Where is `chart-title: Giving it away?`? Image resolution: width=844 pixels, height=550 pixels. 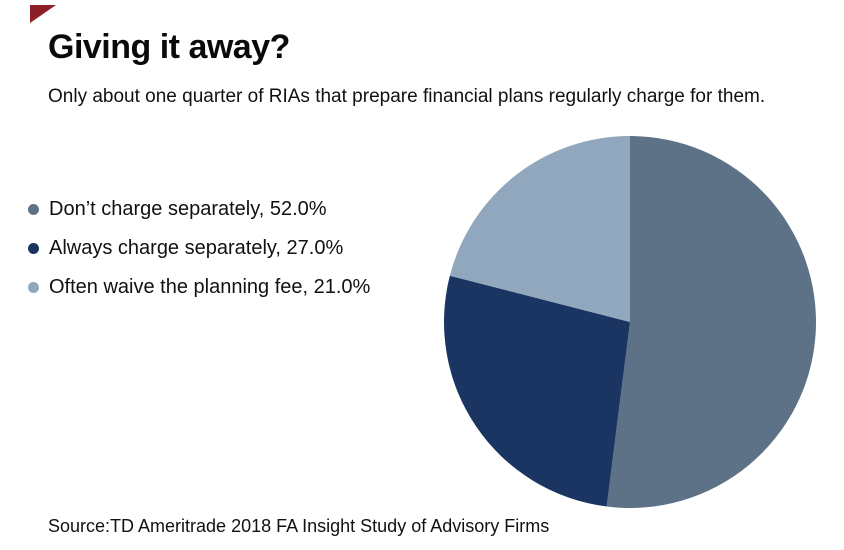 chart-title: Giving it away? is located at coordinates (169, 47).